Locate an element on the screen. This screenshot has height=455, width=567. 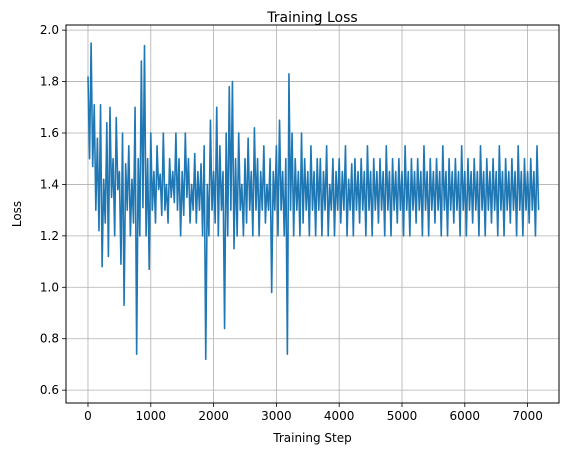
x-tick-label: 1000 is located at coordinates (151, 416).